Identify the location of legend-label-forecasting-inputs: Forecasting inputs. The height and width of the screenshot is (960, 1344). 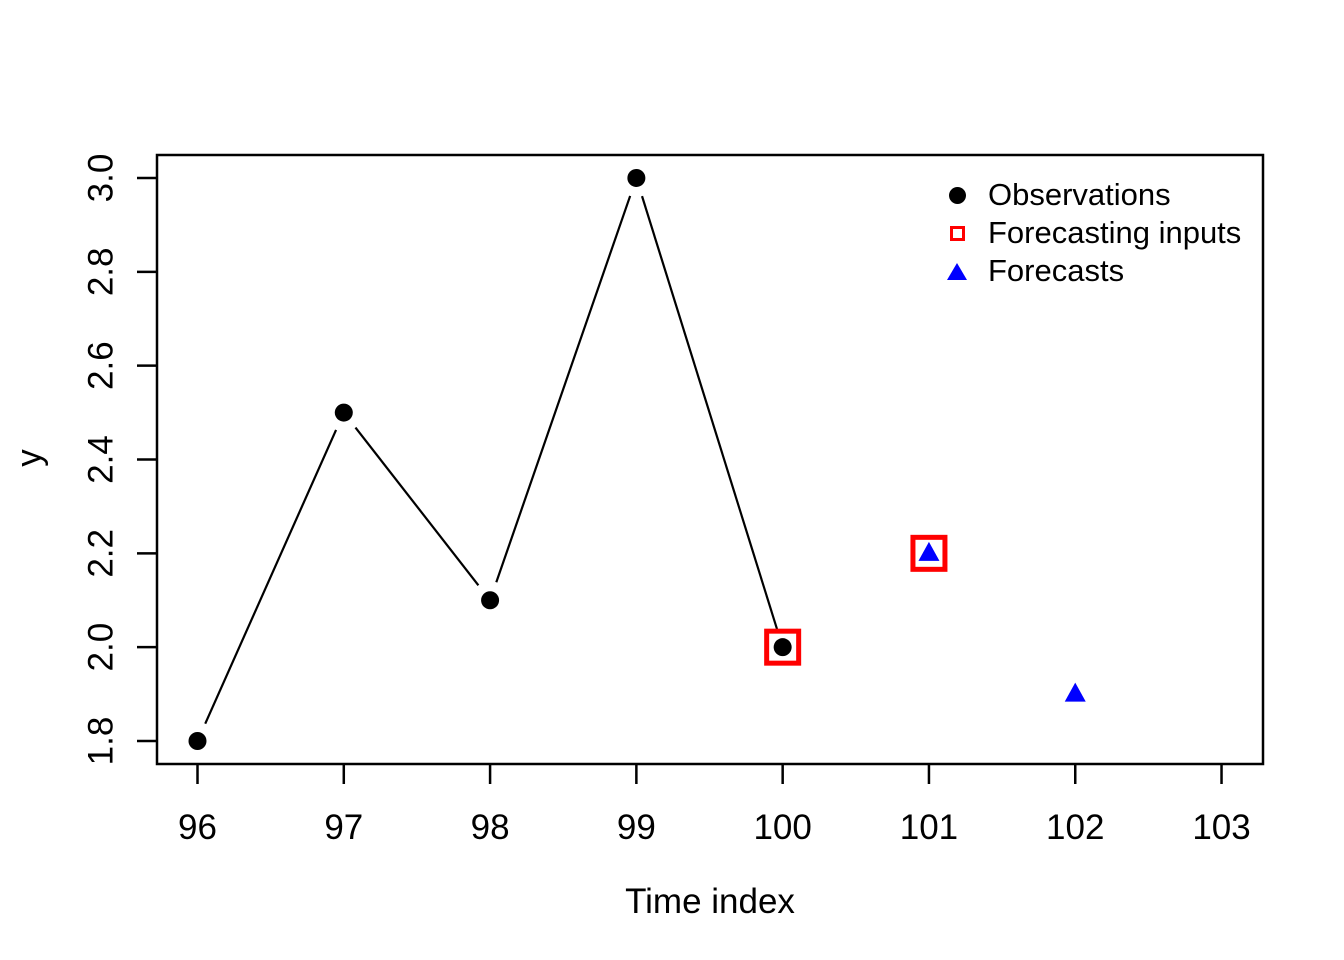
(1115, 232).